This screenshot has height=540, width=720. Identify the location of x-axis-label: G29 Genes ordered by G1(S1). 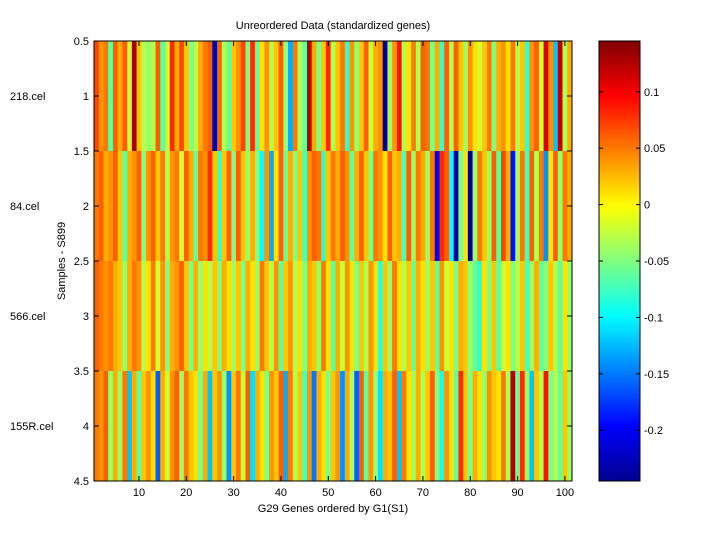
(333, 509).